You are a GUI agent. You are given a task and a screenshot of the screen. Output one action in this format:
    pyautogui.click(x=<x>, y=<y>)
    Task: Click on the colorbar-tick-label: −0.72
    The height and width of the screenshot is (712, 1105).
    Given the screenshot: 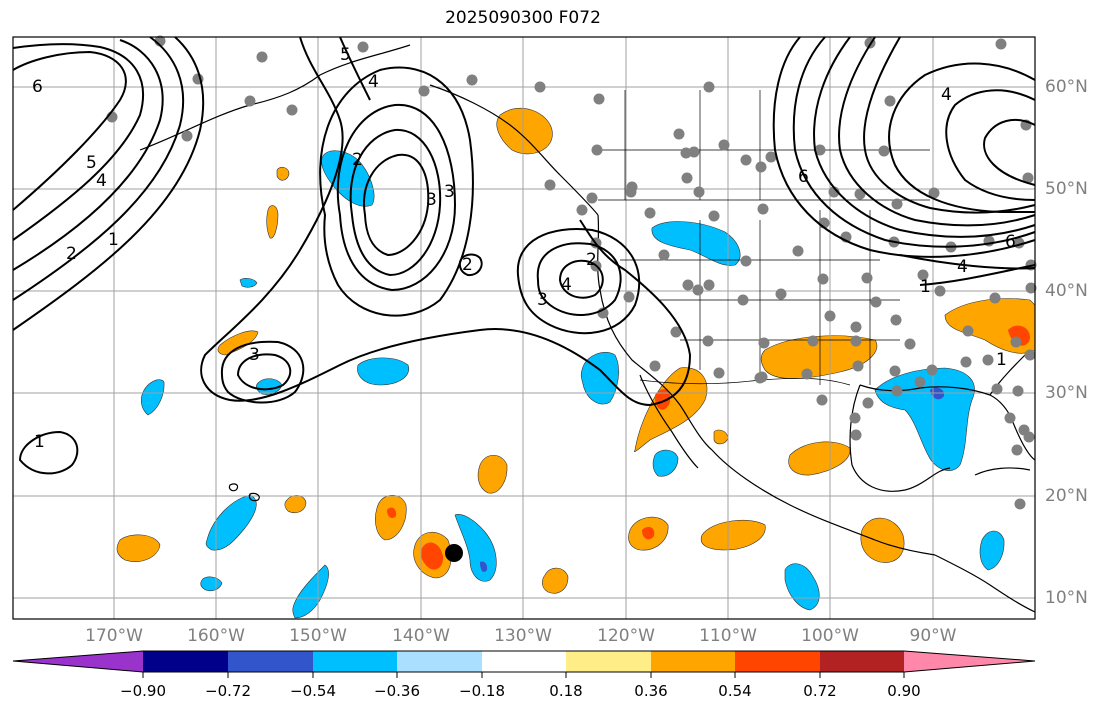 What is the action you would take?
    pyautogui.click(x=228, y=691)
    